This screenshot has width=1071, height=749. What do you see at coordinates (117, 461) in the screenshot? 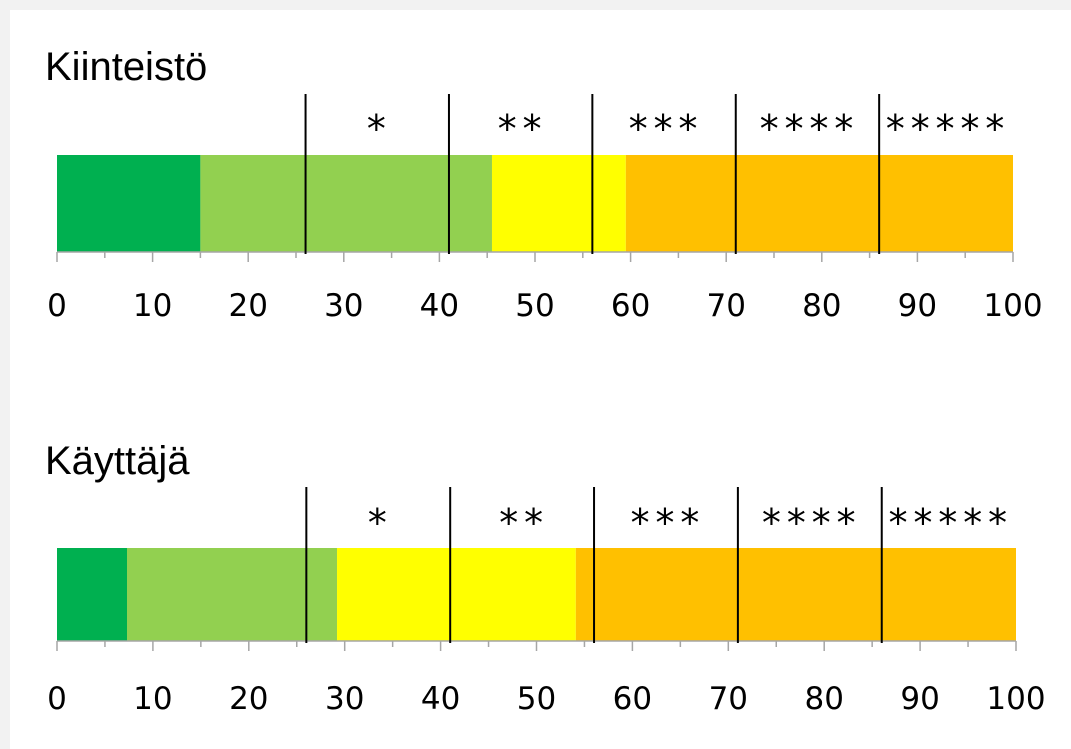
I see `chart-title: Käyttäjä` at bounding box center [117, 461].